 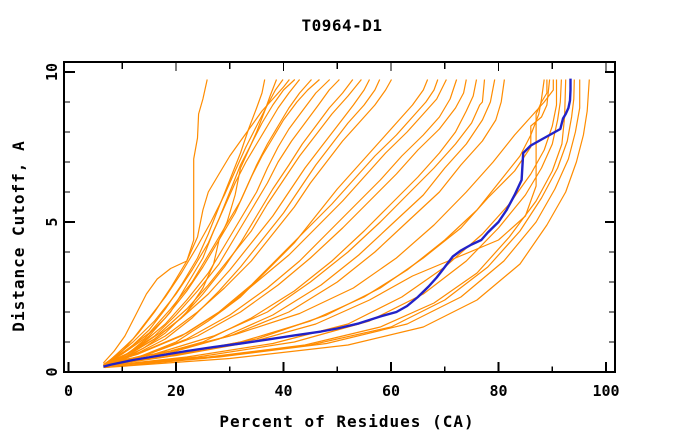 What do you see at coordinates (391, 391) in the screenshot?
I see `x-tick-label: 60` at bounding box center [391, 391].